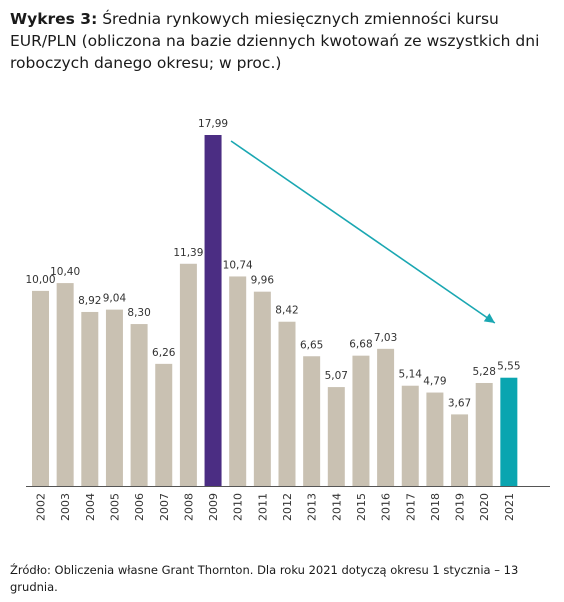 The image size is (564, 602). I want to click on bar-2016, so click(386, 417).